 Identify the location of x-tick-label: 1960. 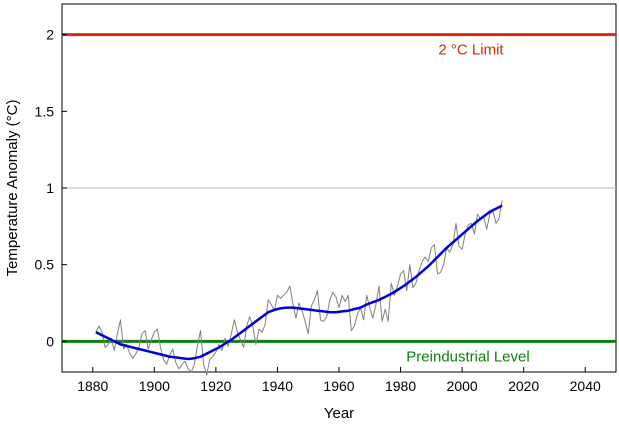
(338, 386).